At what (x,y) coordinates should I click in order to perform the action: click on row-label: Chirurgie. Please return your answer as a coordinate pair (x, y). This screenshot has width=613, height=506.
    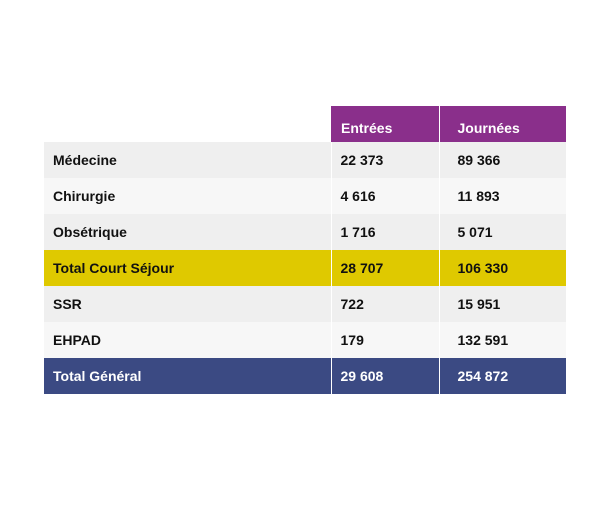
    Looking at the image, I should click on (187, 196).